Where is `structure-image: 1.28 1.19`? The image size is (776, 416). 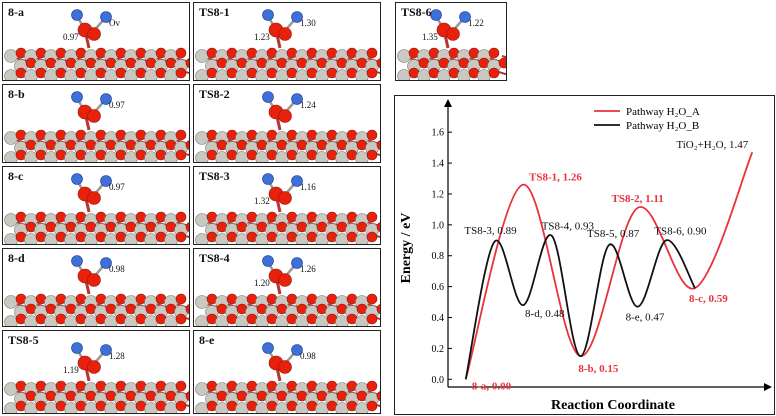
structure-image: 1.28 1.19 is located at coordinates (96, 377).